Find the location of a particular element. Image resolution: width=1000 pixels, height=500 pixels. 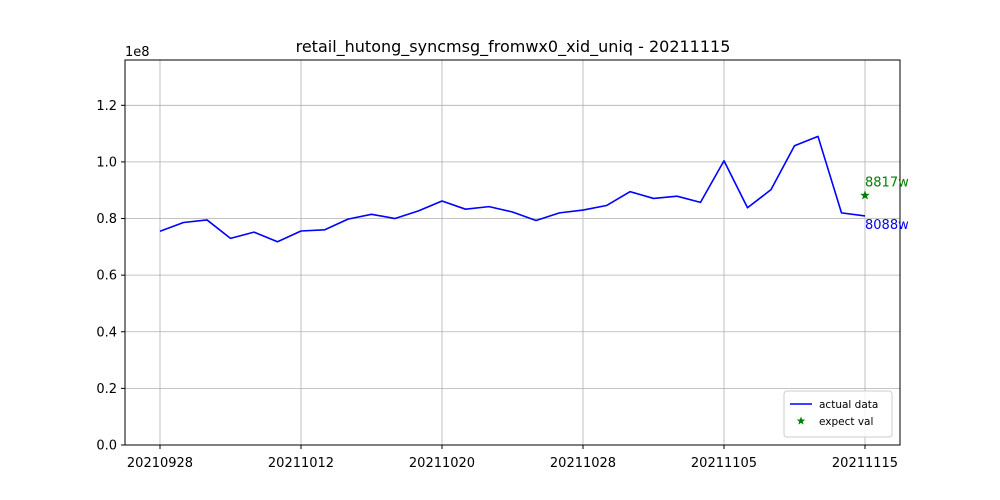

expect-value-marker is located at coordinates (865, 195).